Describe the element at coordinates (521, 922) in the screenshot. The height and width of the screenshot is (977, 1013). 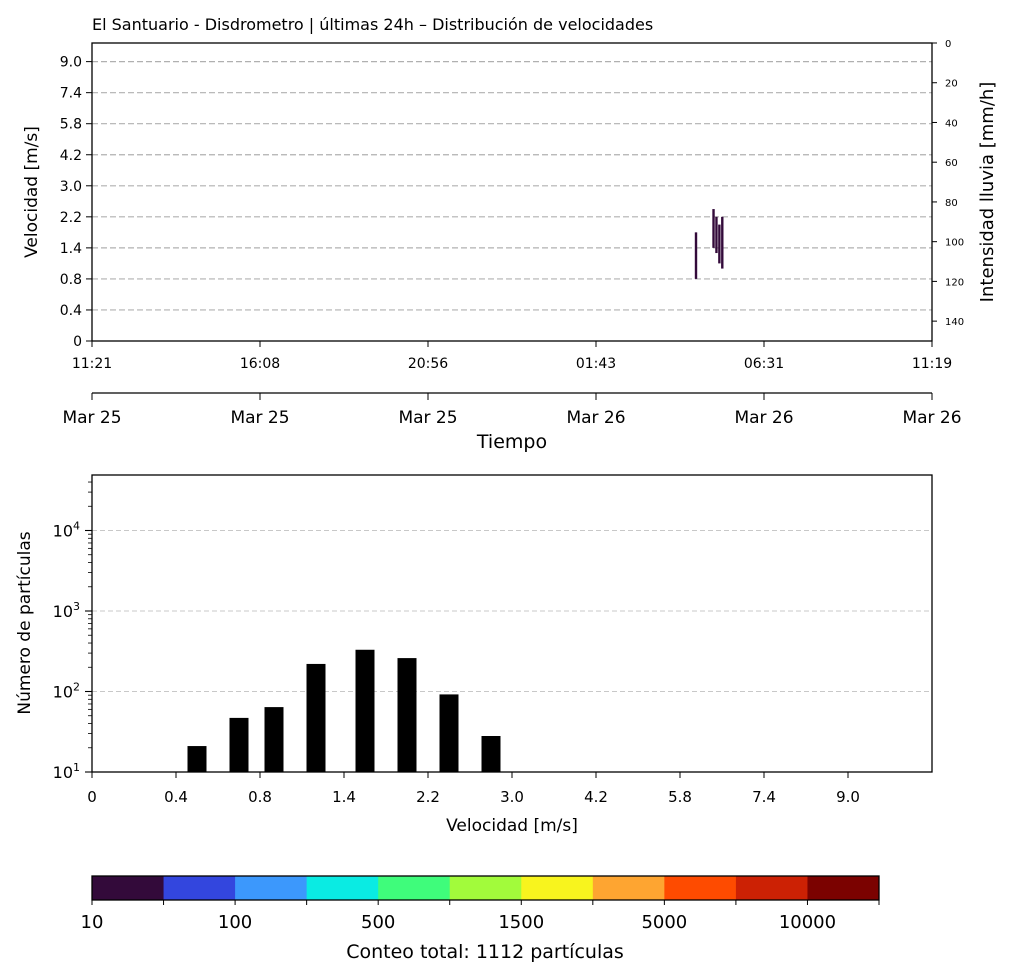
I see `colorbar-tick-label: 1500` at that location.